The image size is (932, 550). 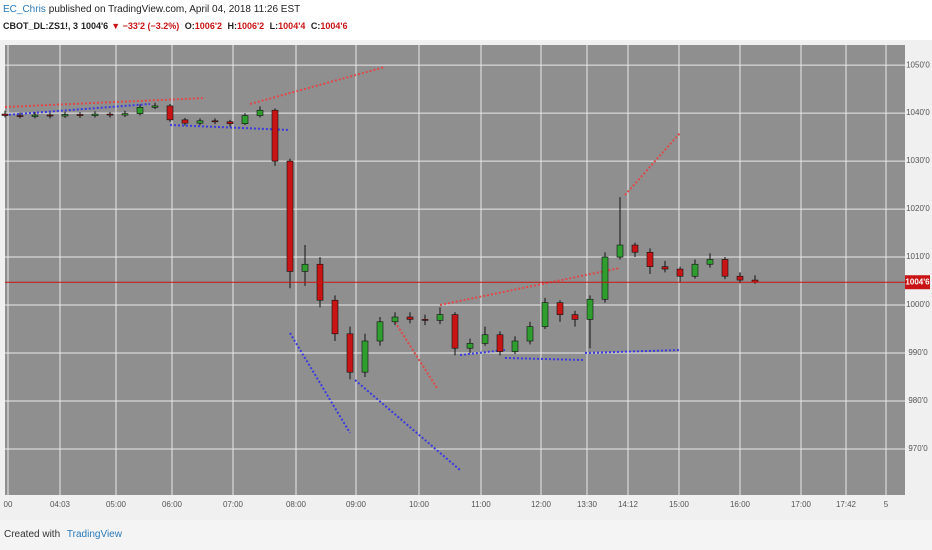 What do you see at coordinates (315, 26) in the screenshot?
I see `close-label: C:` at bounding box center [315, 26].